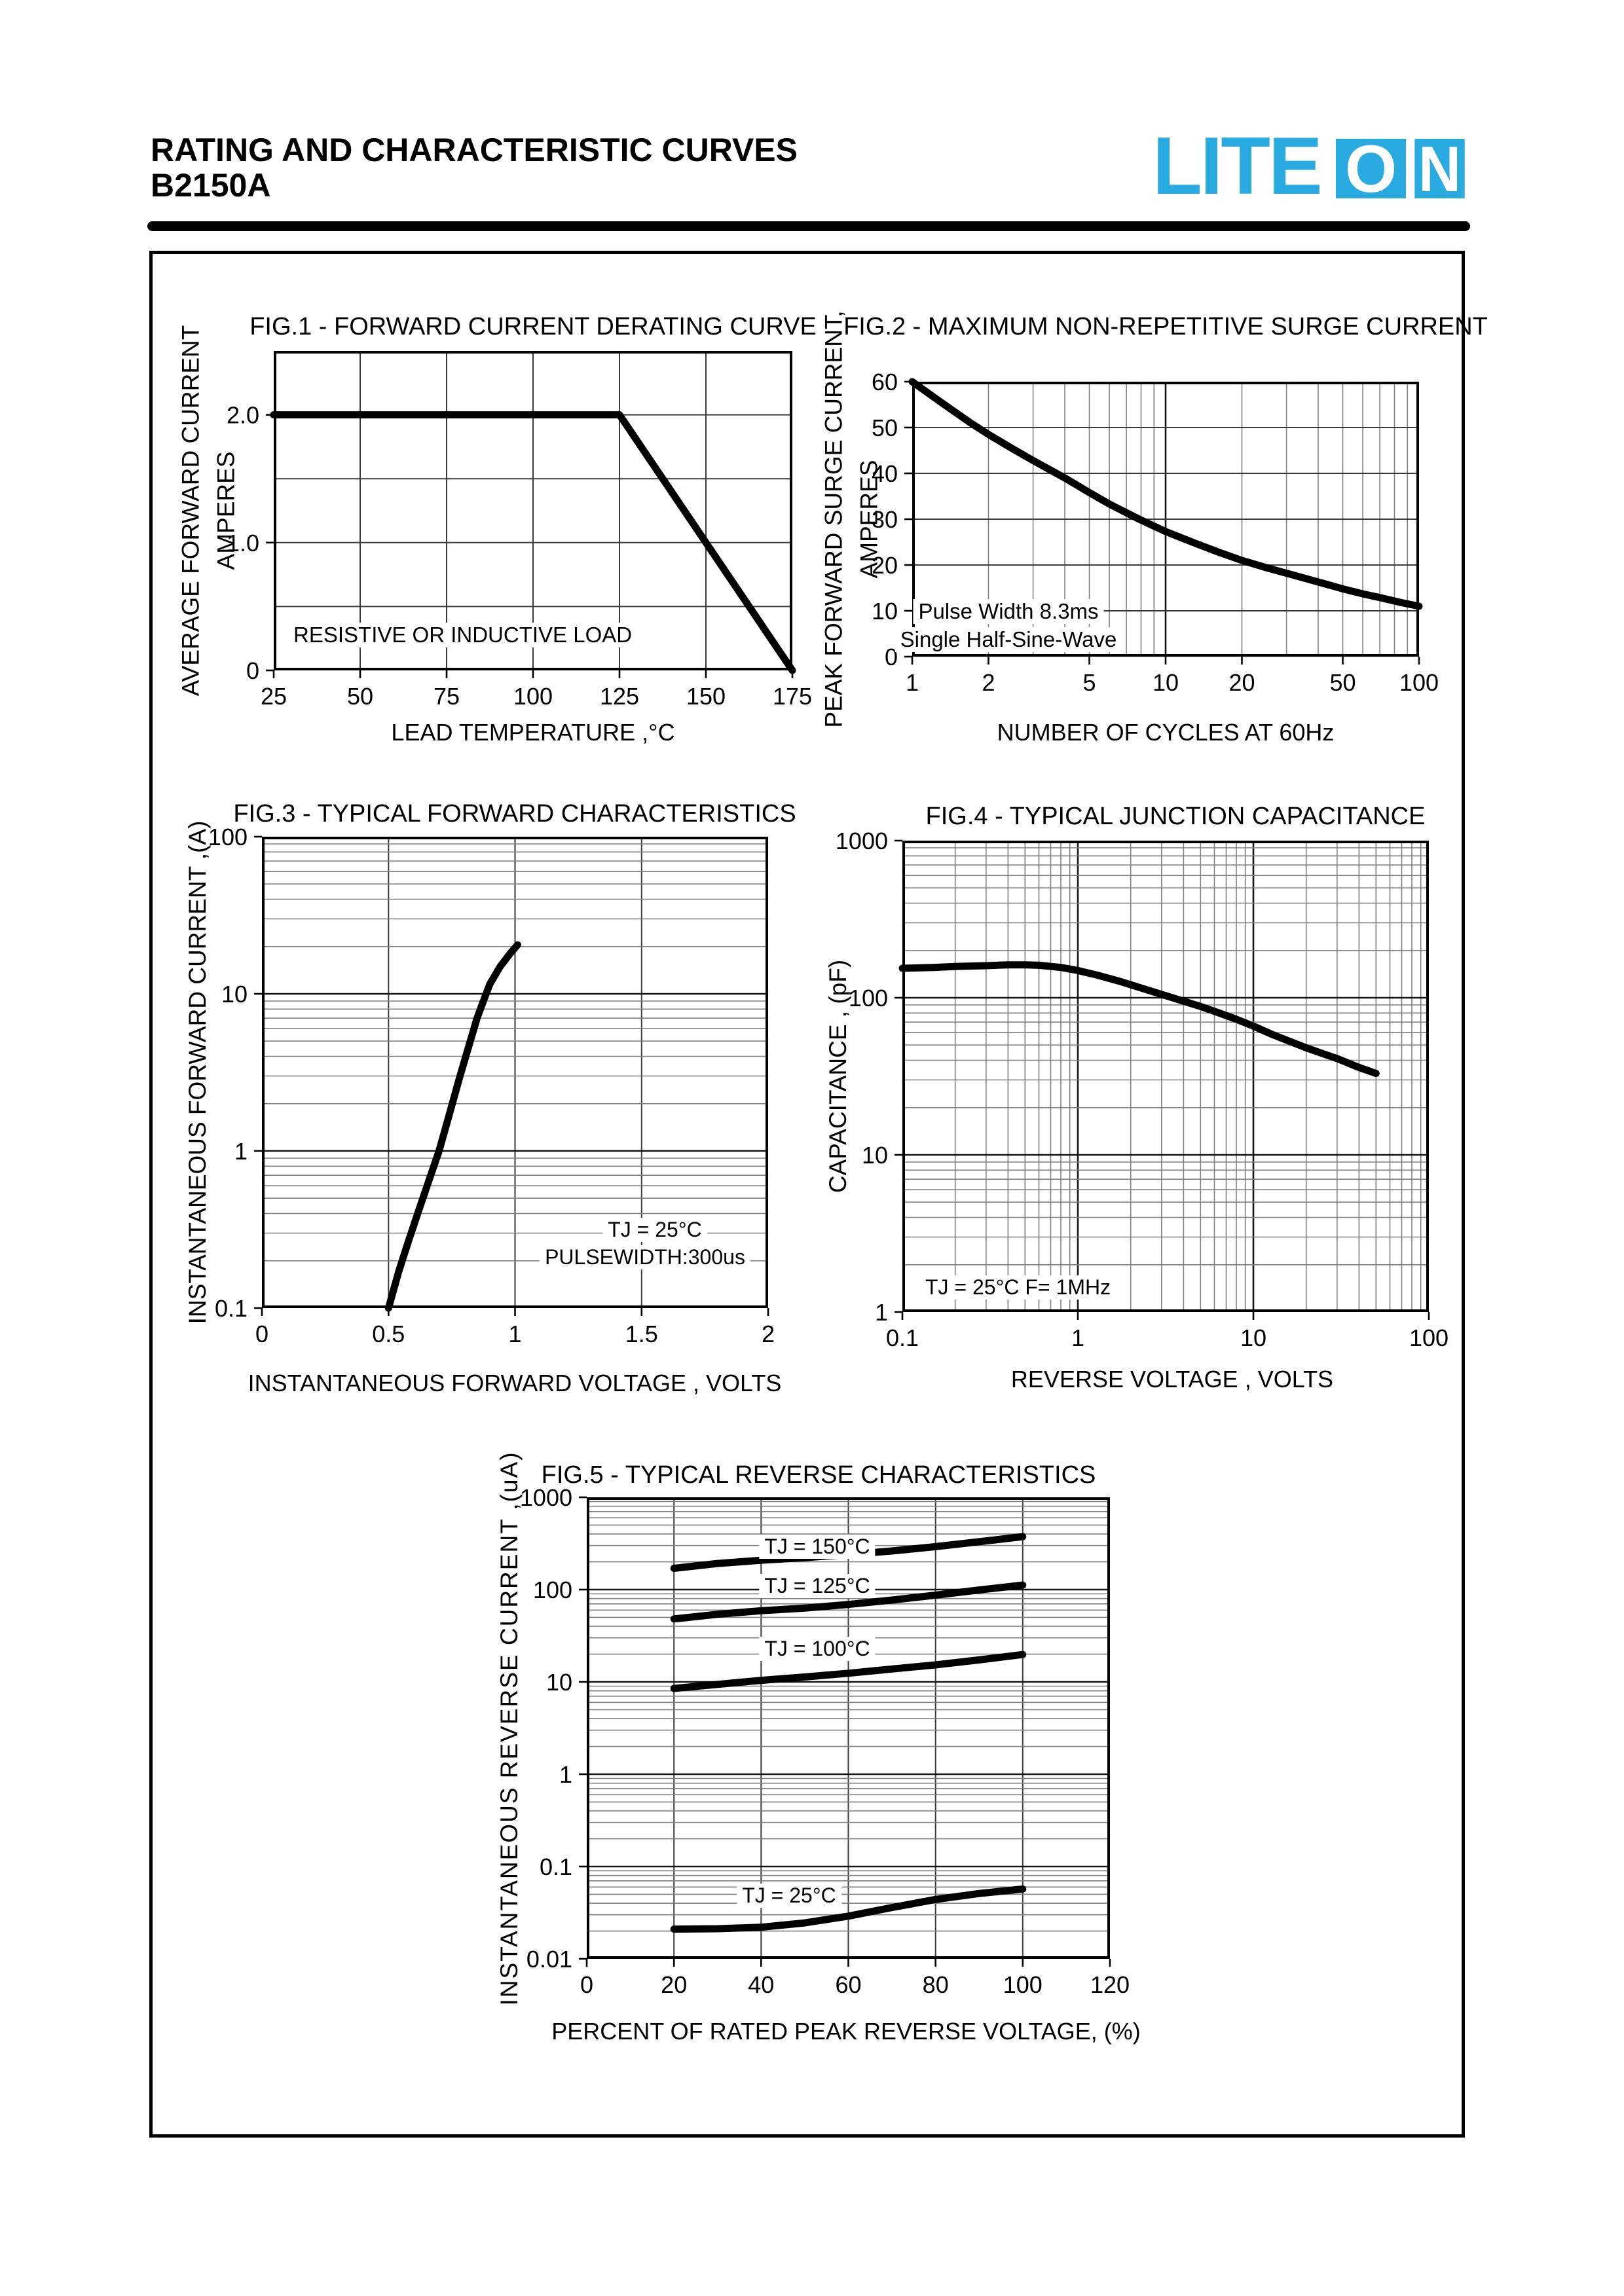 The image size is (1624, 2296). I want to click on svg-text: 80, so click(936, 1984).